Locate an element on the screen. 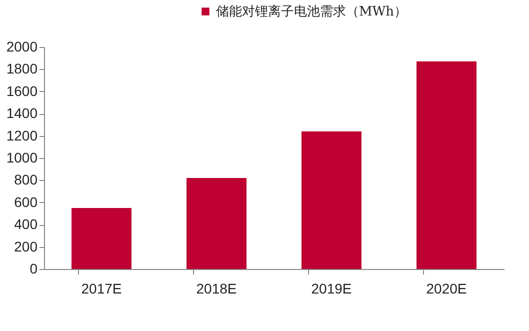 The width and height of the screenshot is (529, 331). y-tick-label: 0 is located at coordinates (34, 268).